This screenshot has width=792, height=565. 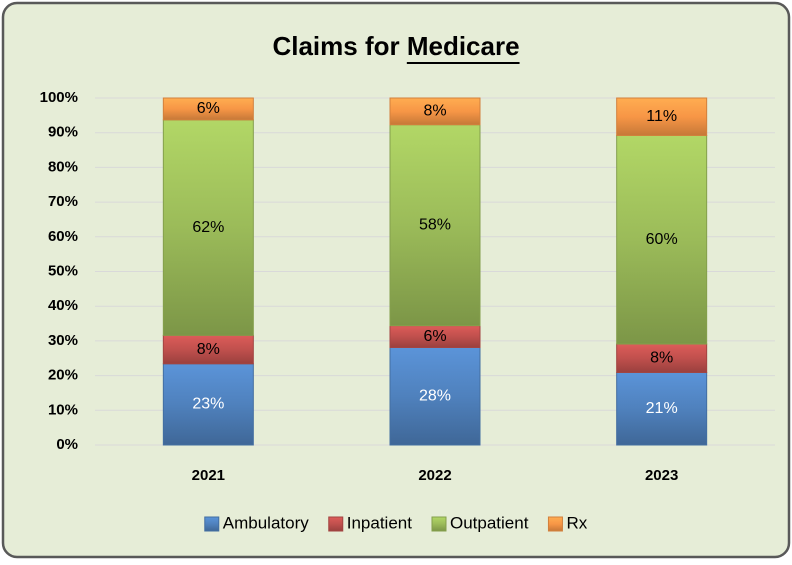 What do you see at coordinates (63, 236) in the screenshot?
I see `y-tick-label: 60%` at bounding box center [63, 236].